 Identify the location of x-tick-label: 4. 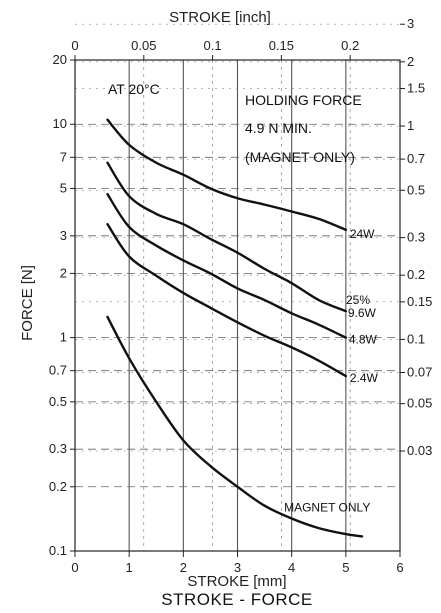
(291, 567).